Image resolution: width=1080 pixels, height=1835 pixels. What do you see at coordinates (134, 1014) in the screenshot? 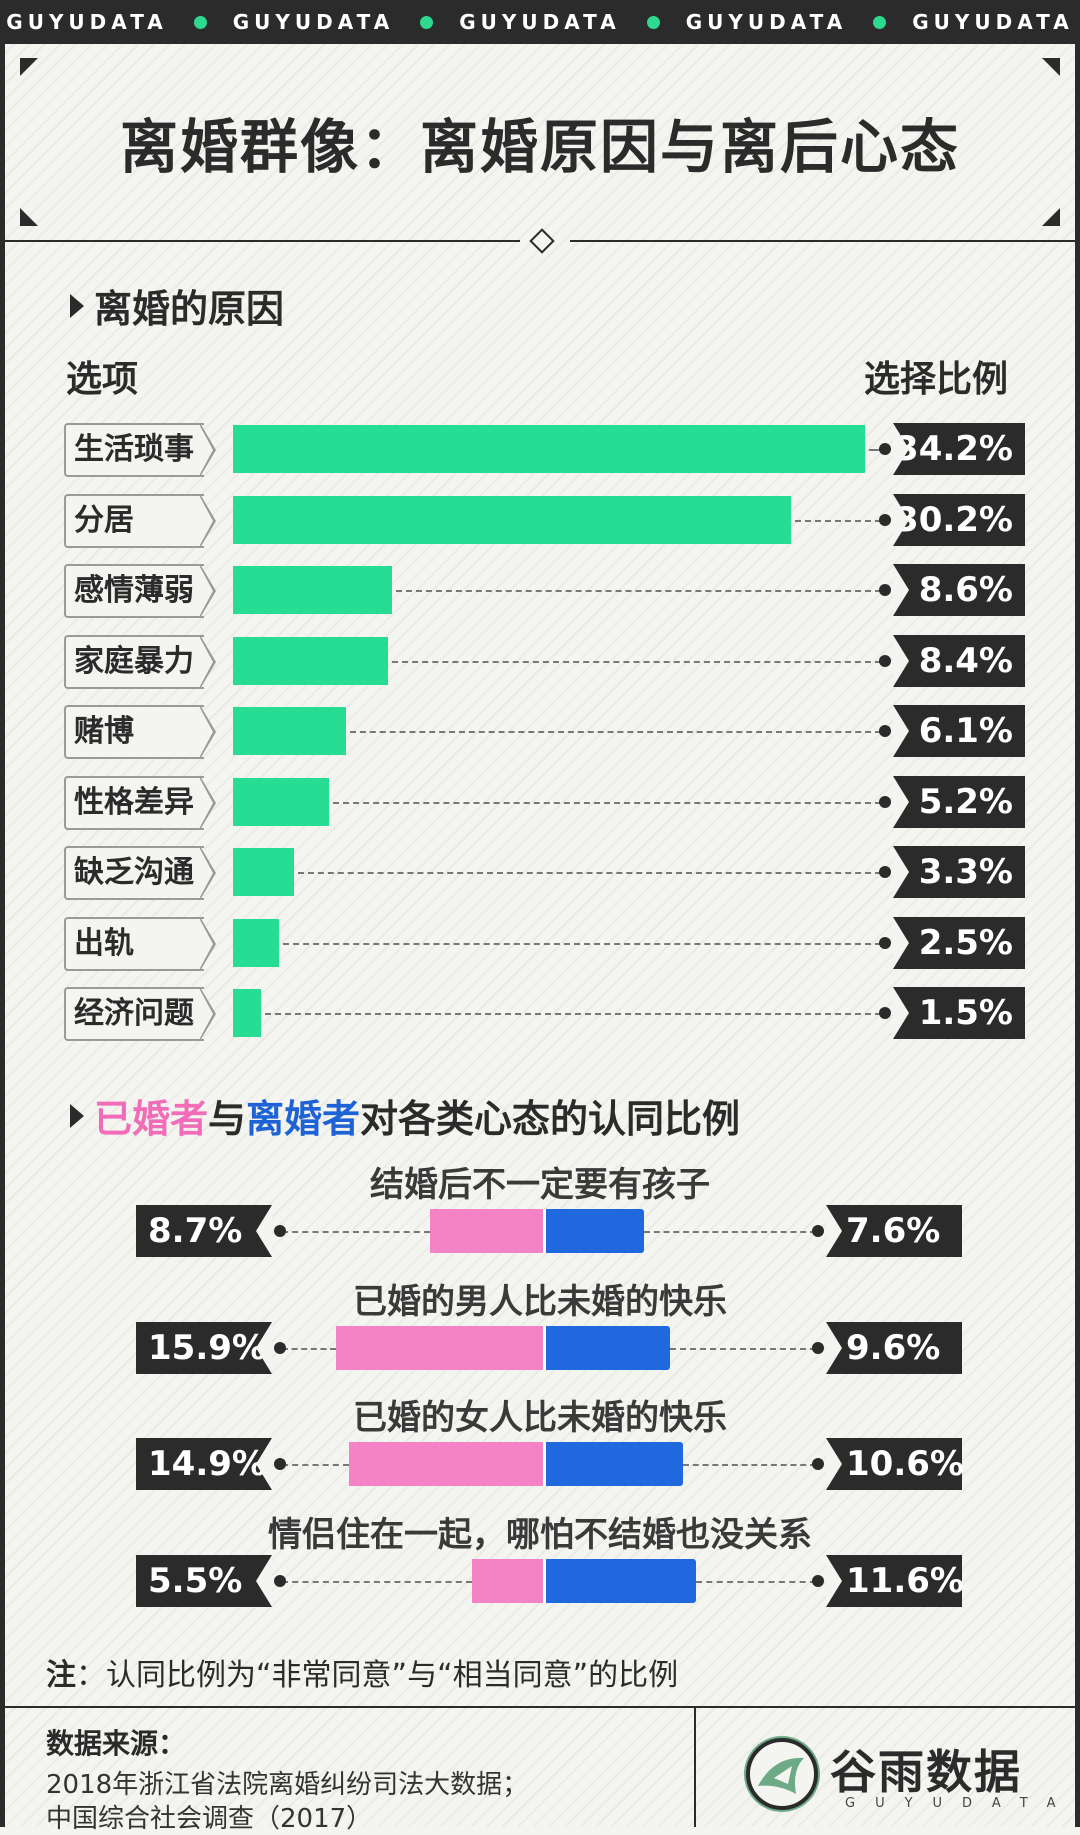
I see `reason-label: 经济问题` at bounding box center [134, 1014].